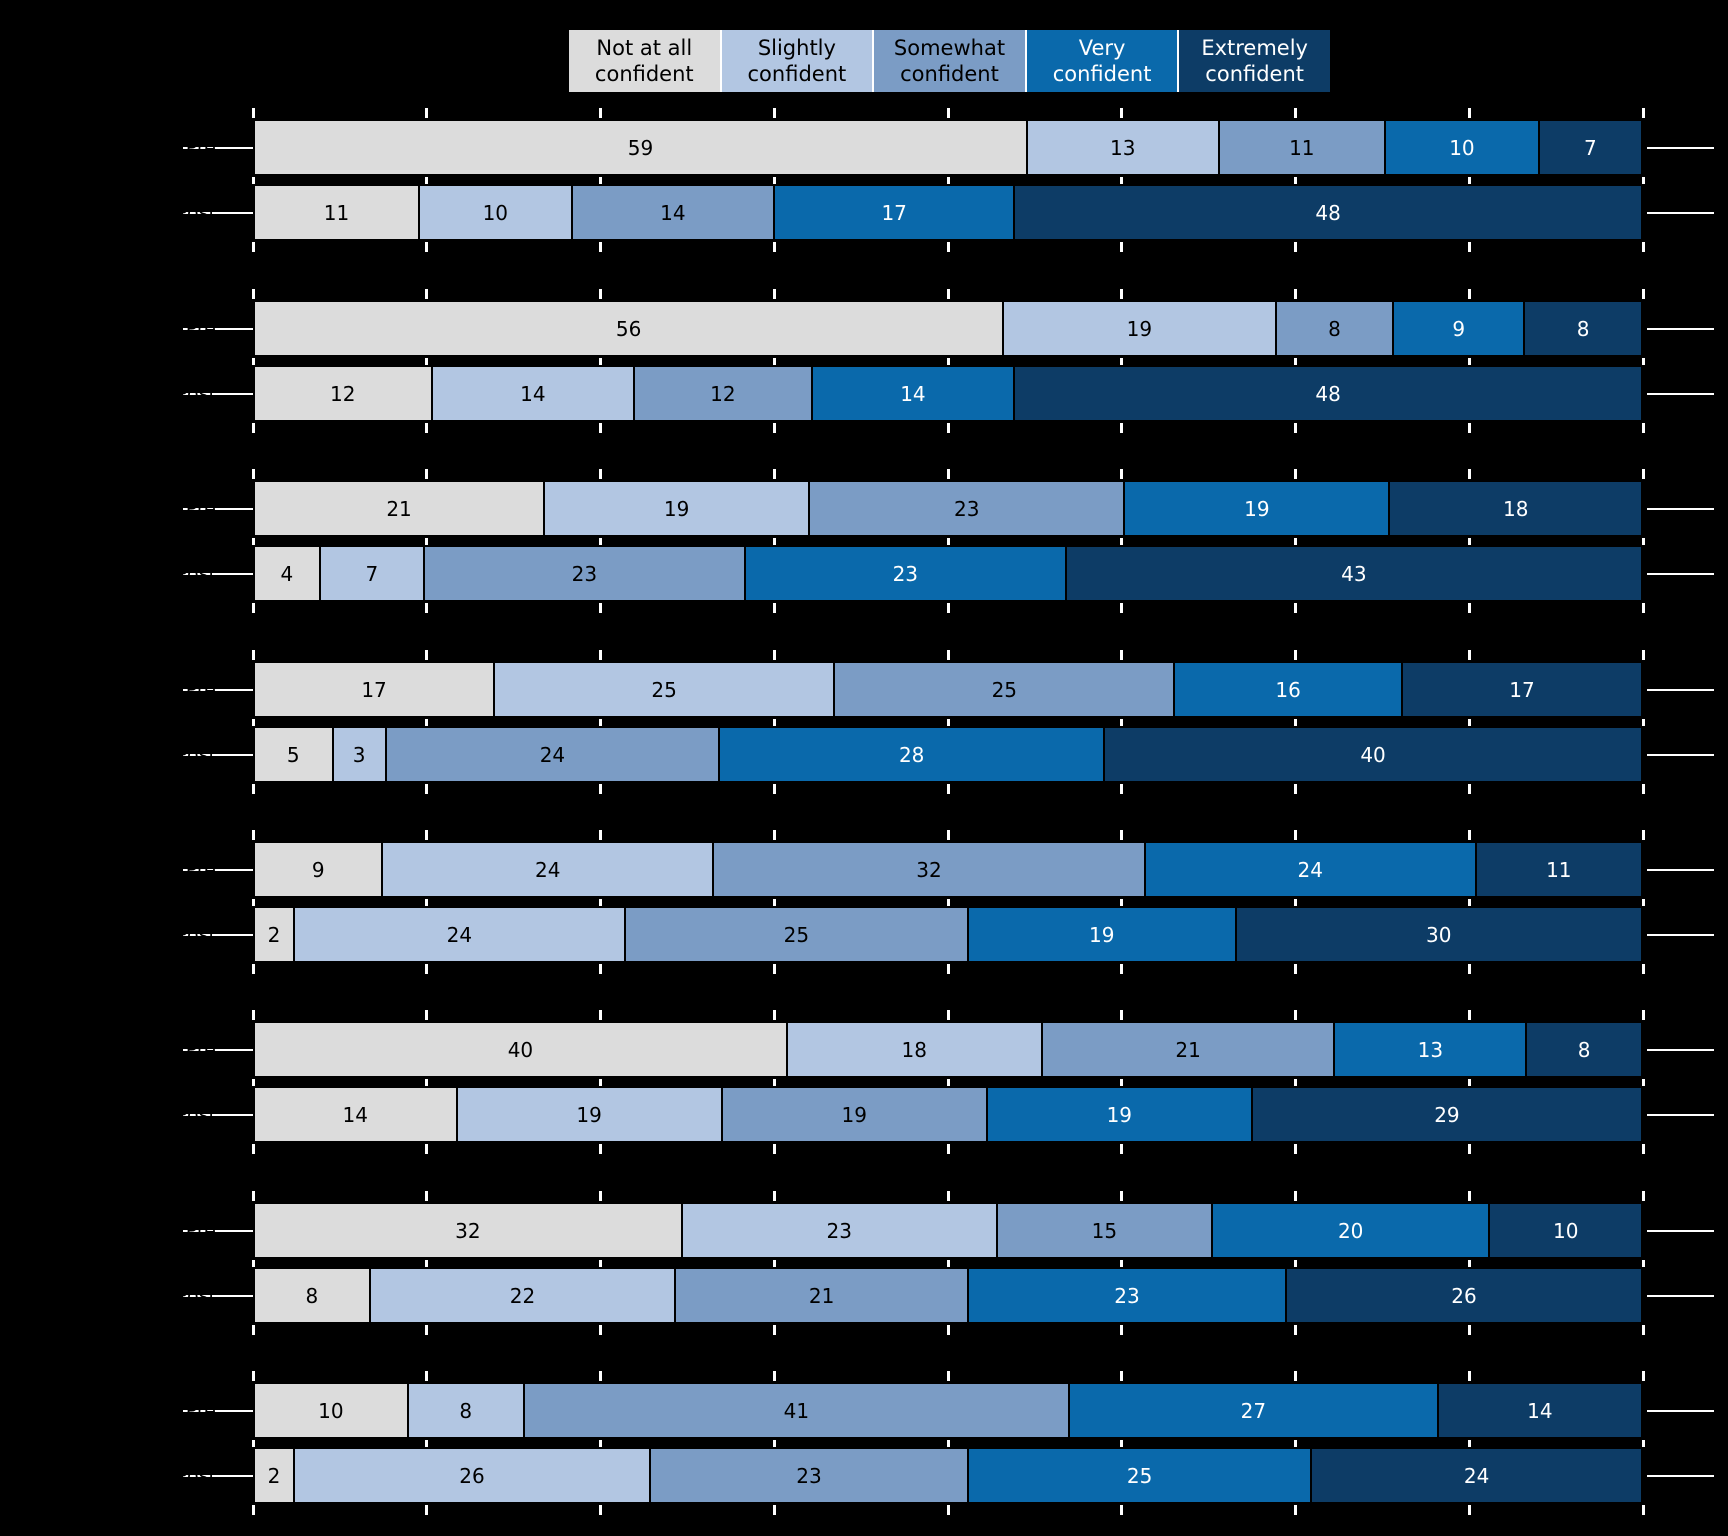 Image resolution: width=1728 pixels, height=1536 pixels. What do you see at coordinates (459, 934) in the screenshot?
I see `bar-segment-2: 24` at bounding box center [459, 934].